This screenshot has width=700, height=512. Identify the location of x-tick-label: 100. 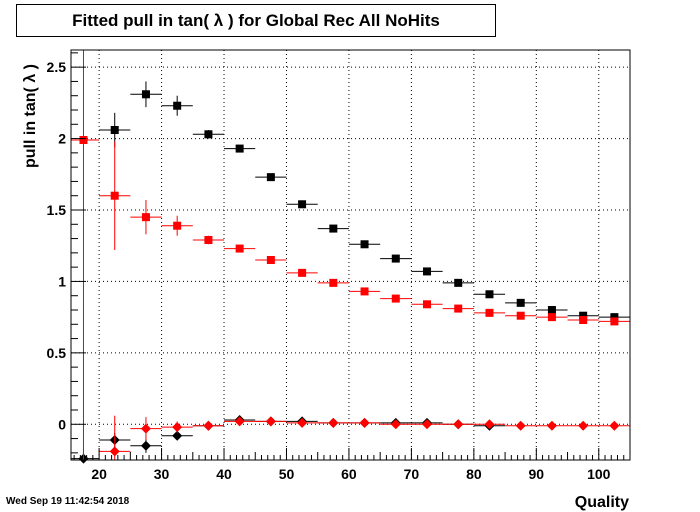
(599, 474).